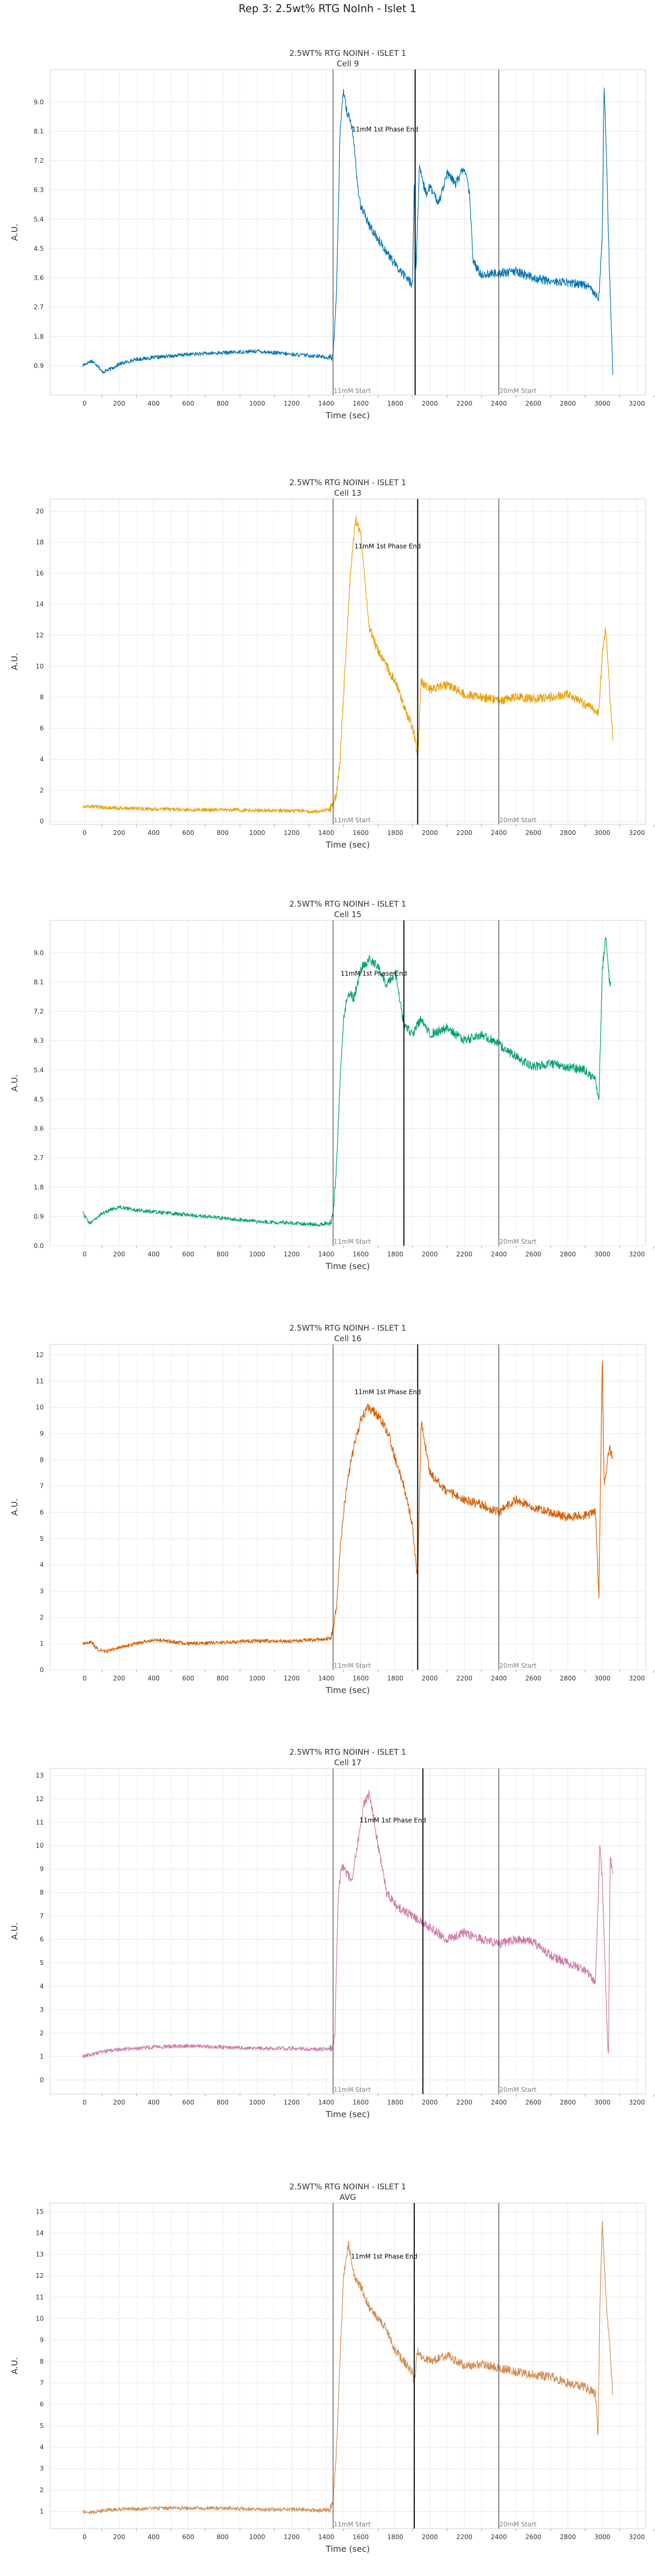 This screenshot has width=655, height=2576. Describe the element at coordinates (430, 2102) in the screenshot. I see `x-tick-label: 2000` at that location.